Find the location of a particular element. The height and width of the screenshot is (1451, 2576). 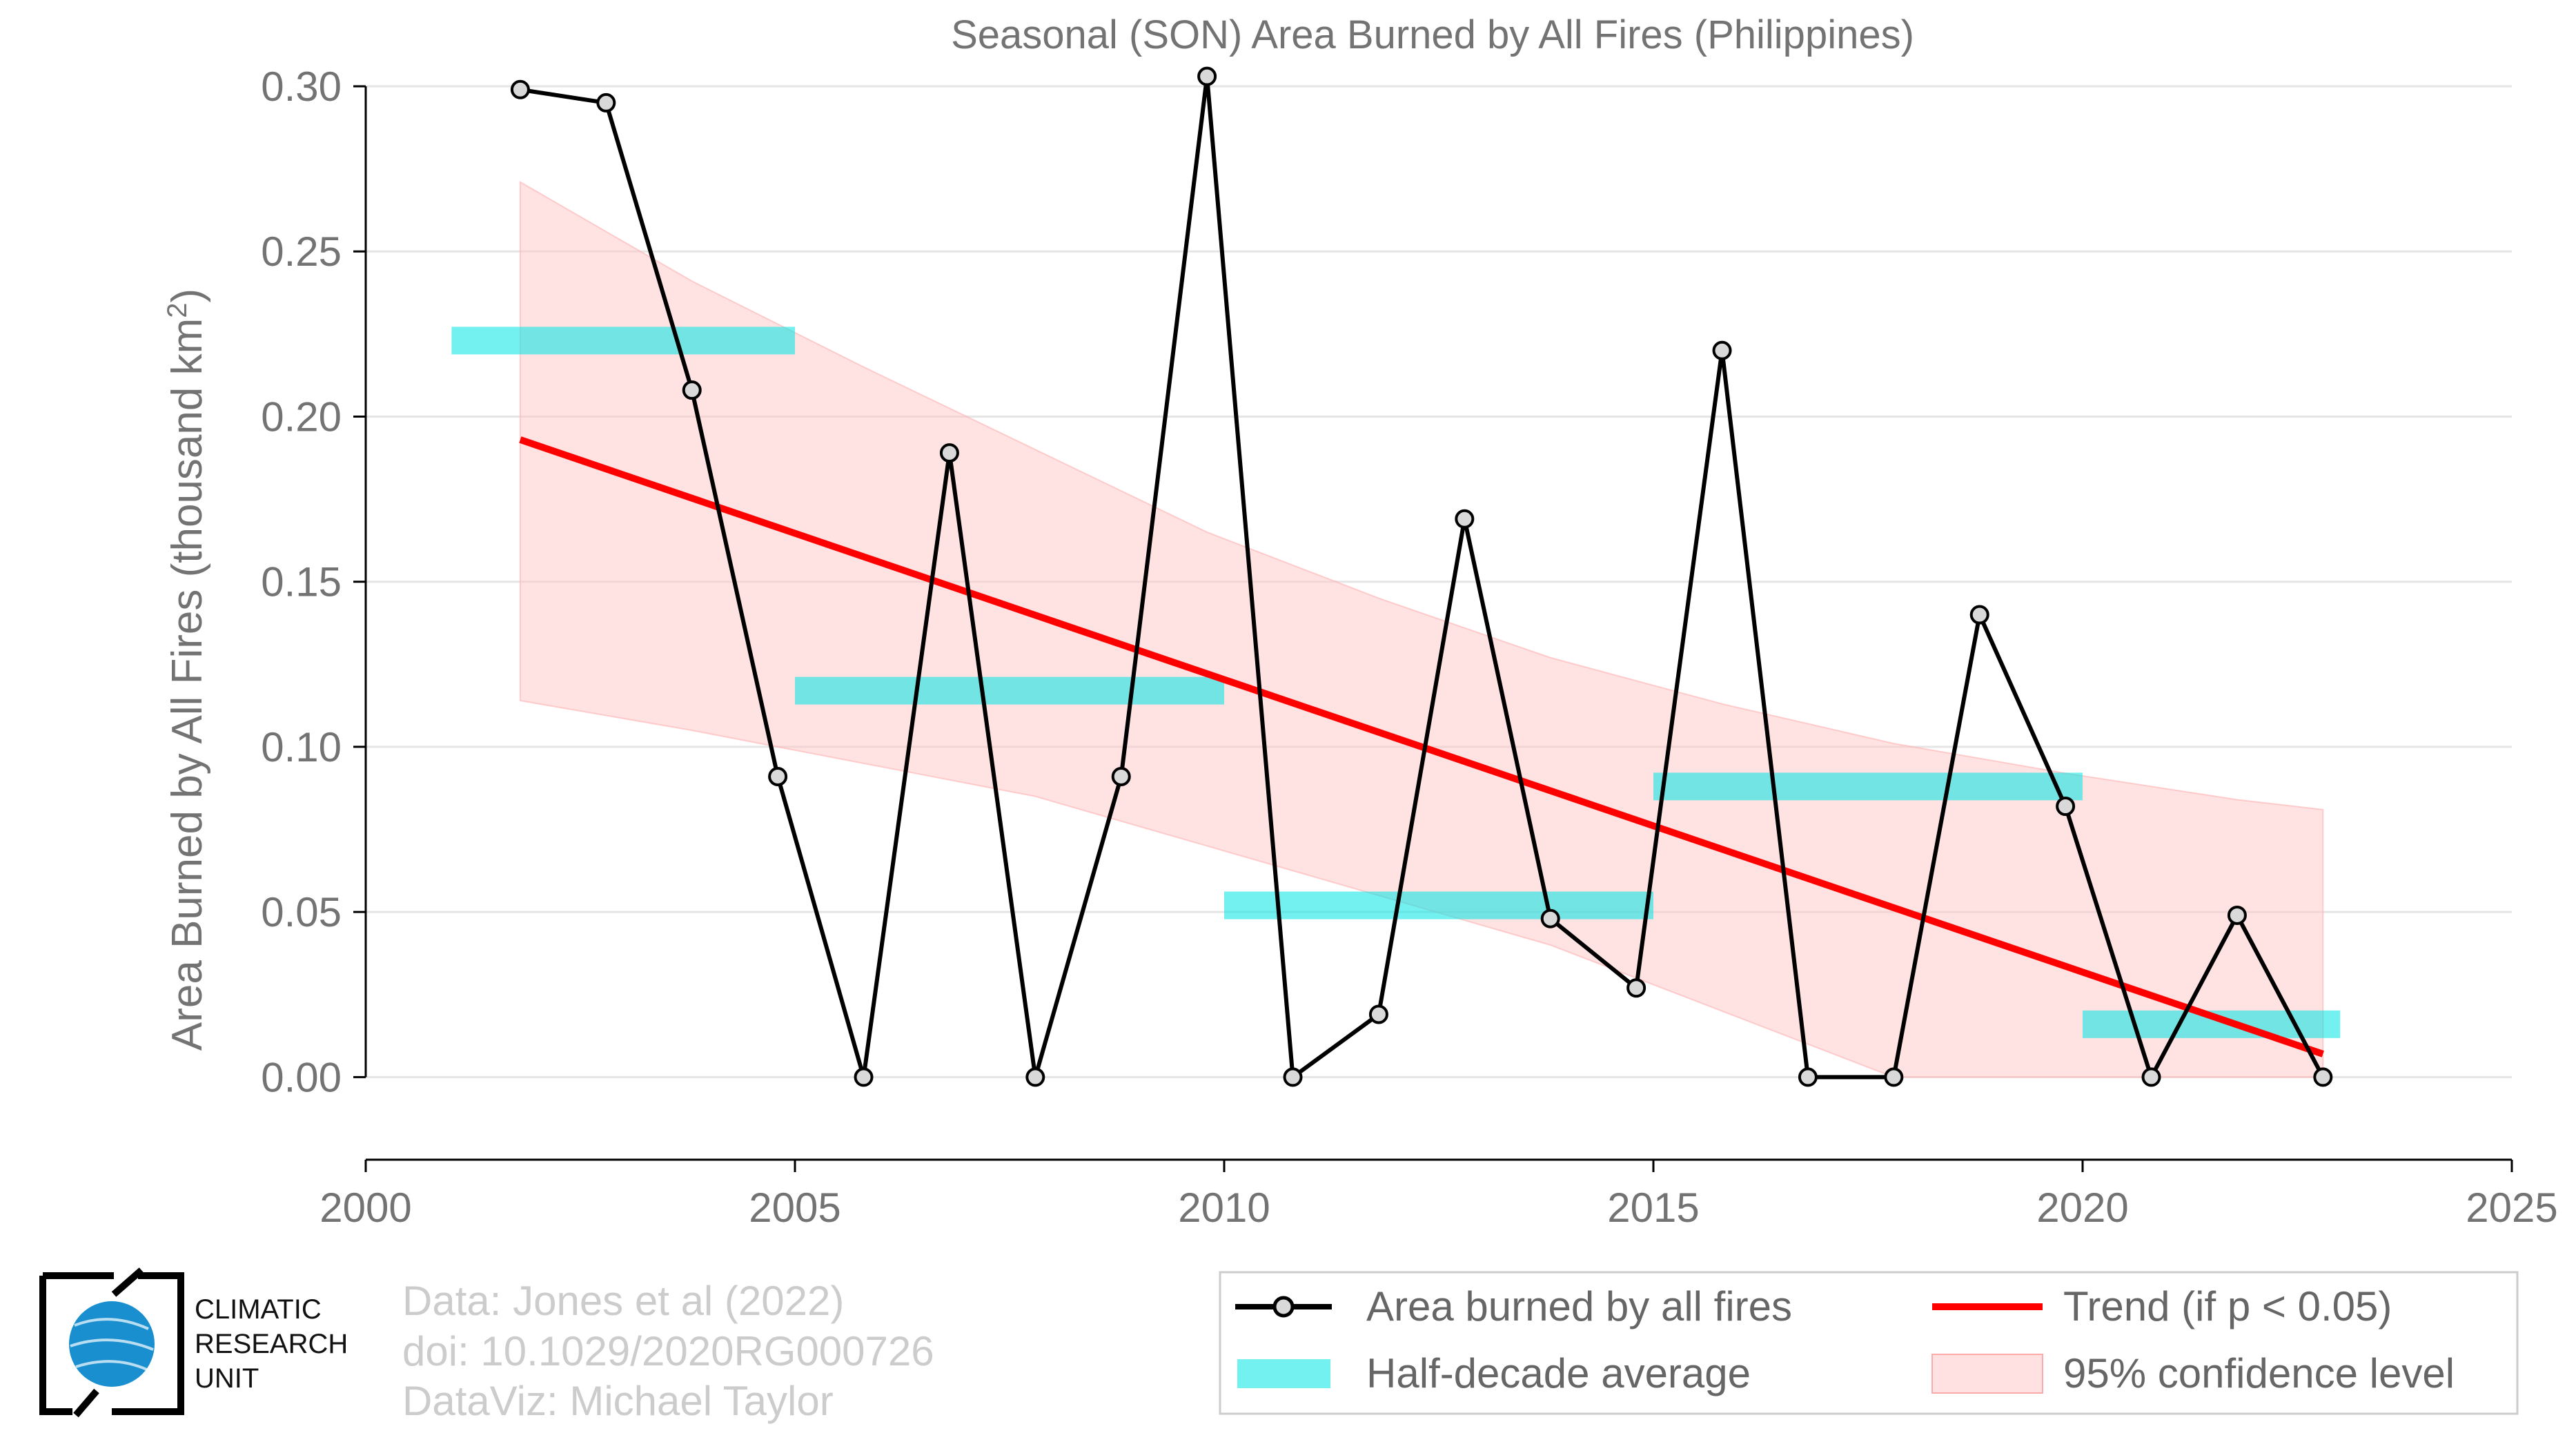

legend-series-label: Area burned by all fires is located at coordinates (1579, 1307).